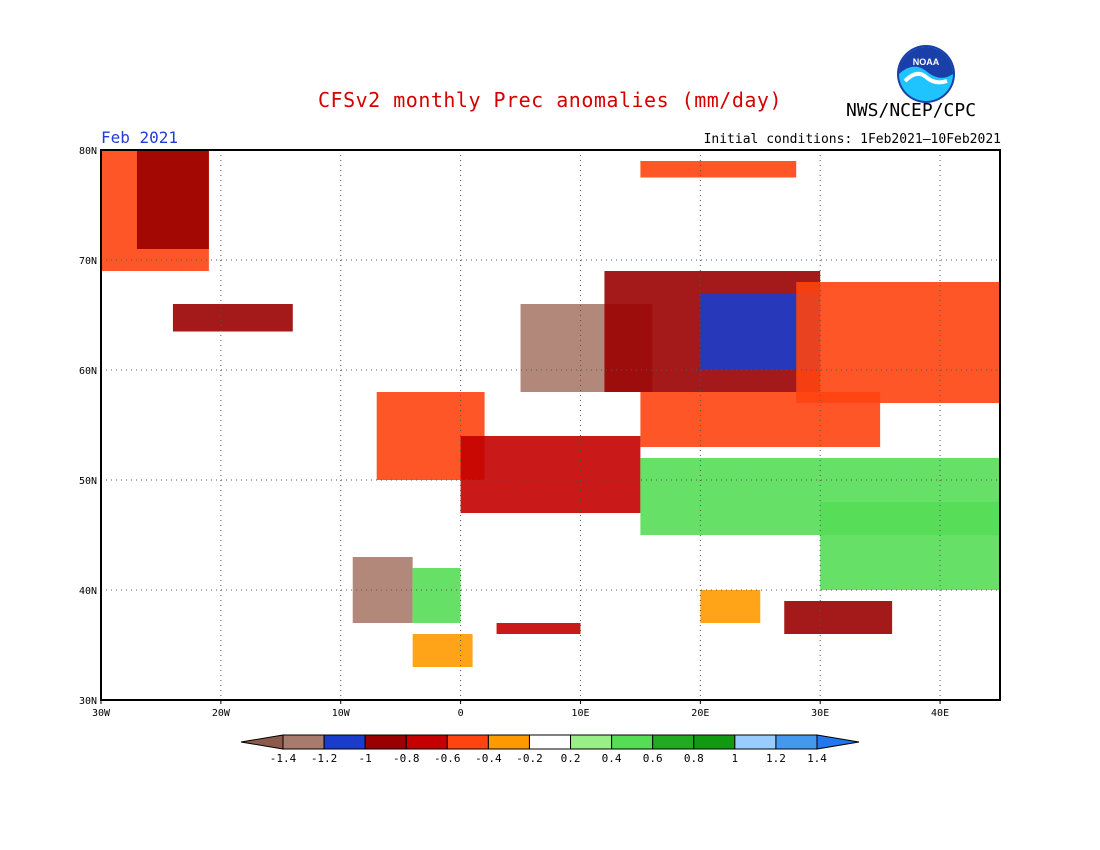 The height and width of the screenshot is (850, 1100). What do you see at coordinates (221, 713) in the screenshot?
I see `lon-tick-label: 20W` at bounding box center [221, 713].